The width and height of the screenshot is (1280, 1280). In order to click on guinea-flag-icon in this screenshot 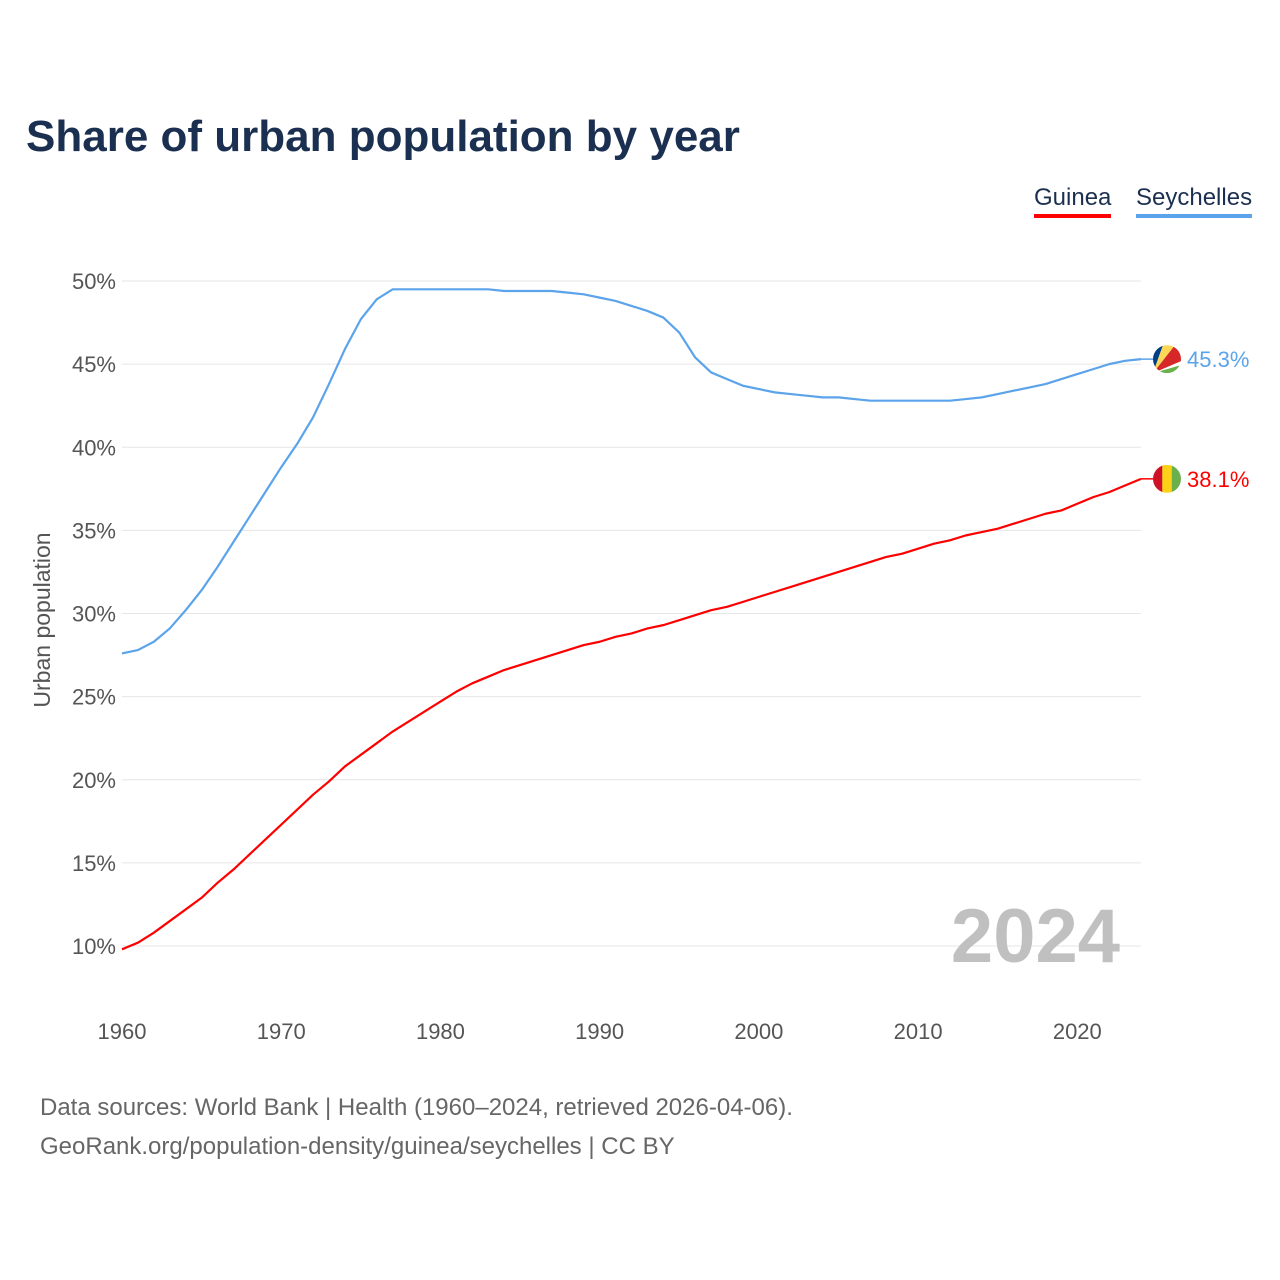, I will do `click(1167, 478)`.